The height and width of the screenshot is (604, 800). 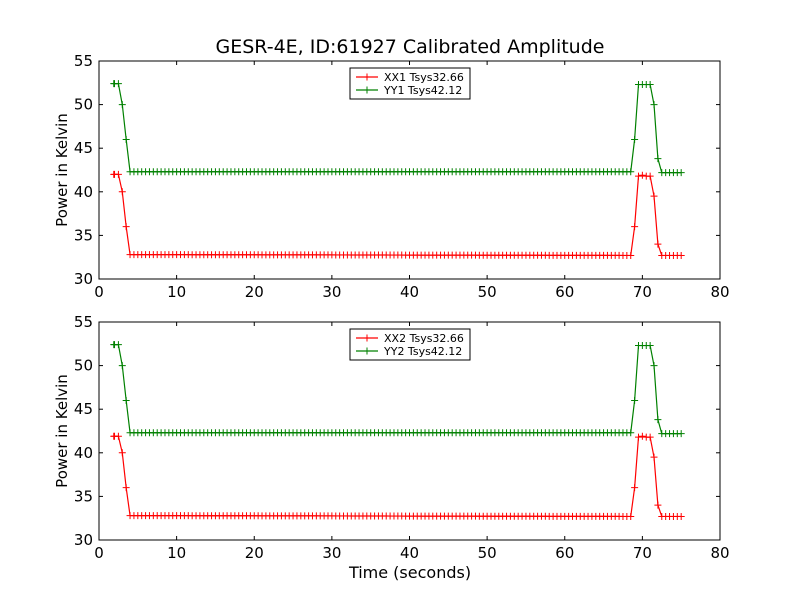 What do you see at coordinates (410, 47) in the screenshot?
I see `chart-title: GESR-4E, ID:61927 Calibrated Amplitude` at bounding box center [410, 47].